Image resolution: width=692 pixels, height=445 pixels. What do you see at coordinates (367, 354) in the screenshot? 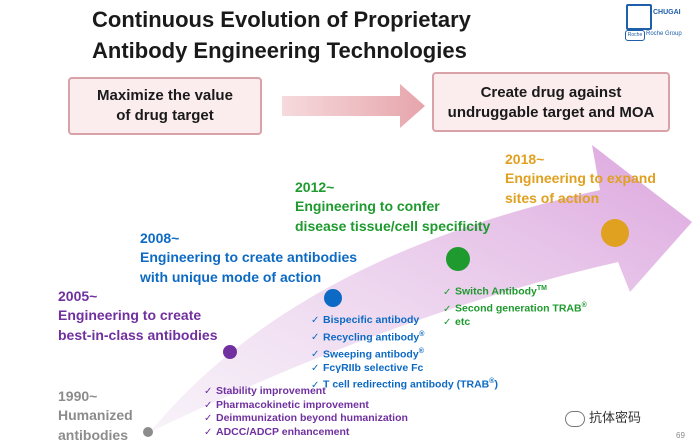
I see `list-item: ✓ Sweeping antibody®` at bounding box center [367, 354].